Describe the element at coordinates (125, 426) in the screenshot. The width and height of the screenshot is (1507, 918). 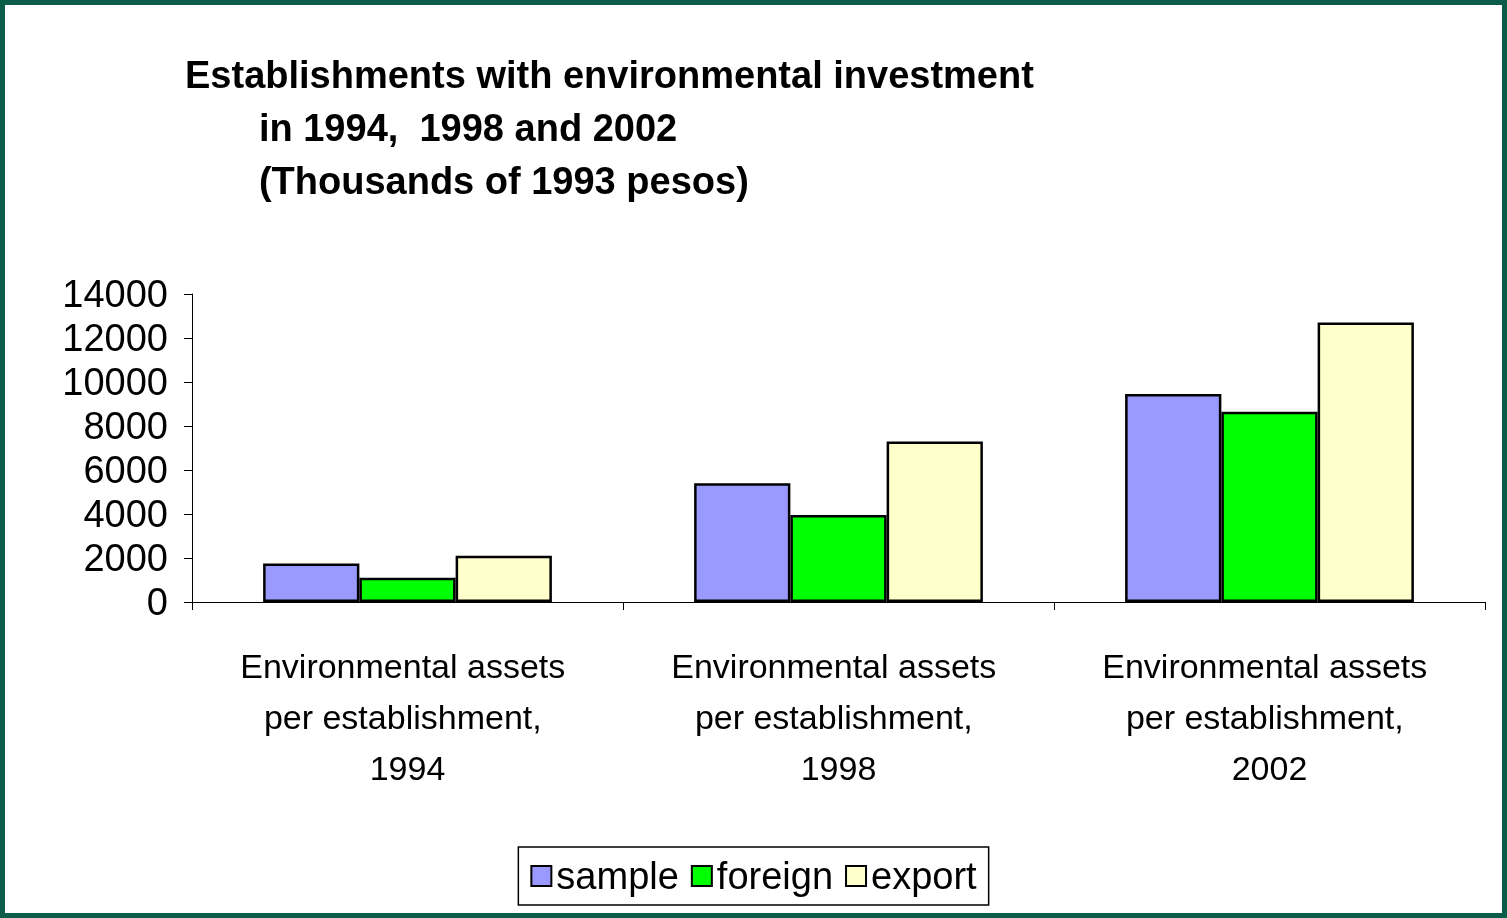
I see `y-tick-label: 8000` at that location.